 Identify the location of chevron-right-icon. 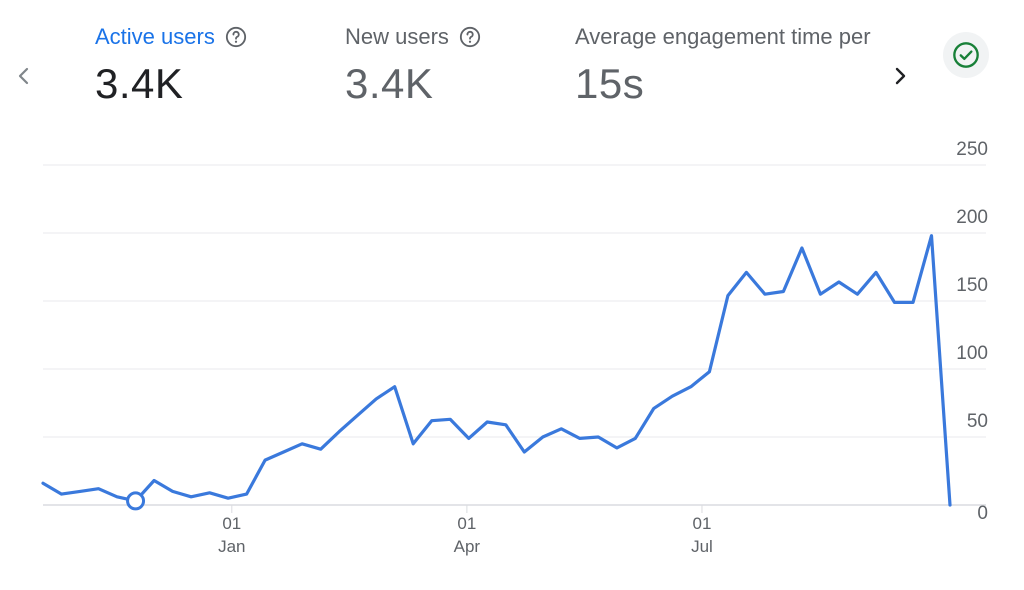
(900, 76).